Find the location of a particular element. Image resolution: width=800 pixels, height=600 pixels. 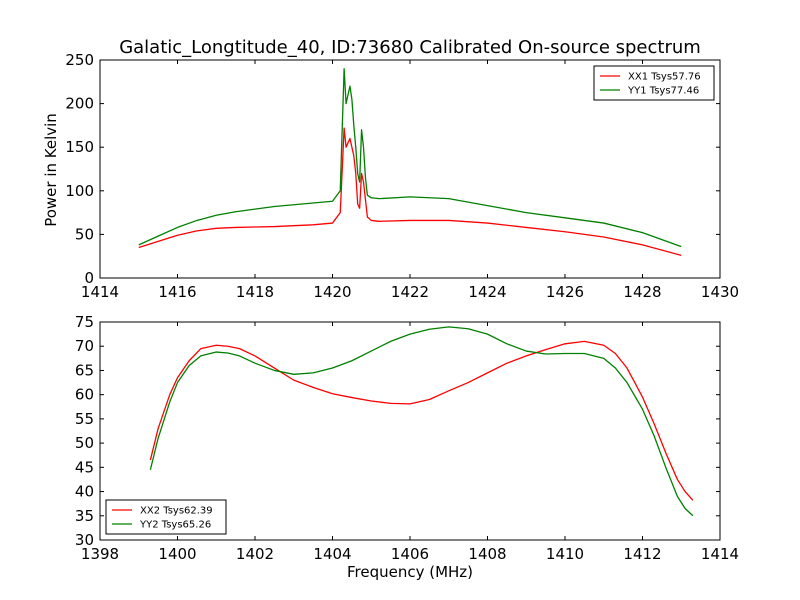

top-x-tick-label: 1420 is located at coordinates (332, 292).